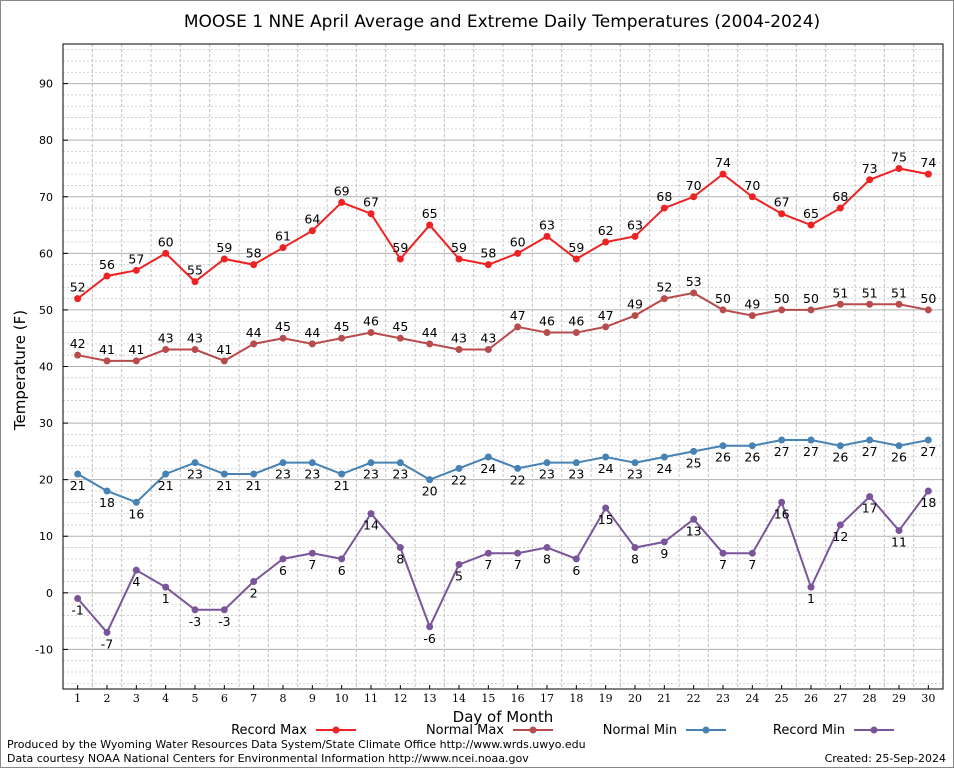 The width and height of the screenshot is (954, 768). I want to click on footer-created-date: Created: 25-Sep-2024, so click(885, 758).